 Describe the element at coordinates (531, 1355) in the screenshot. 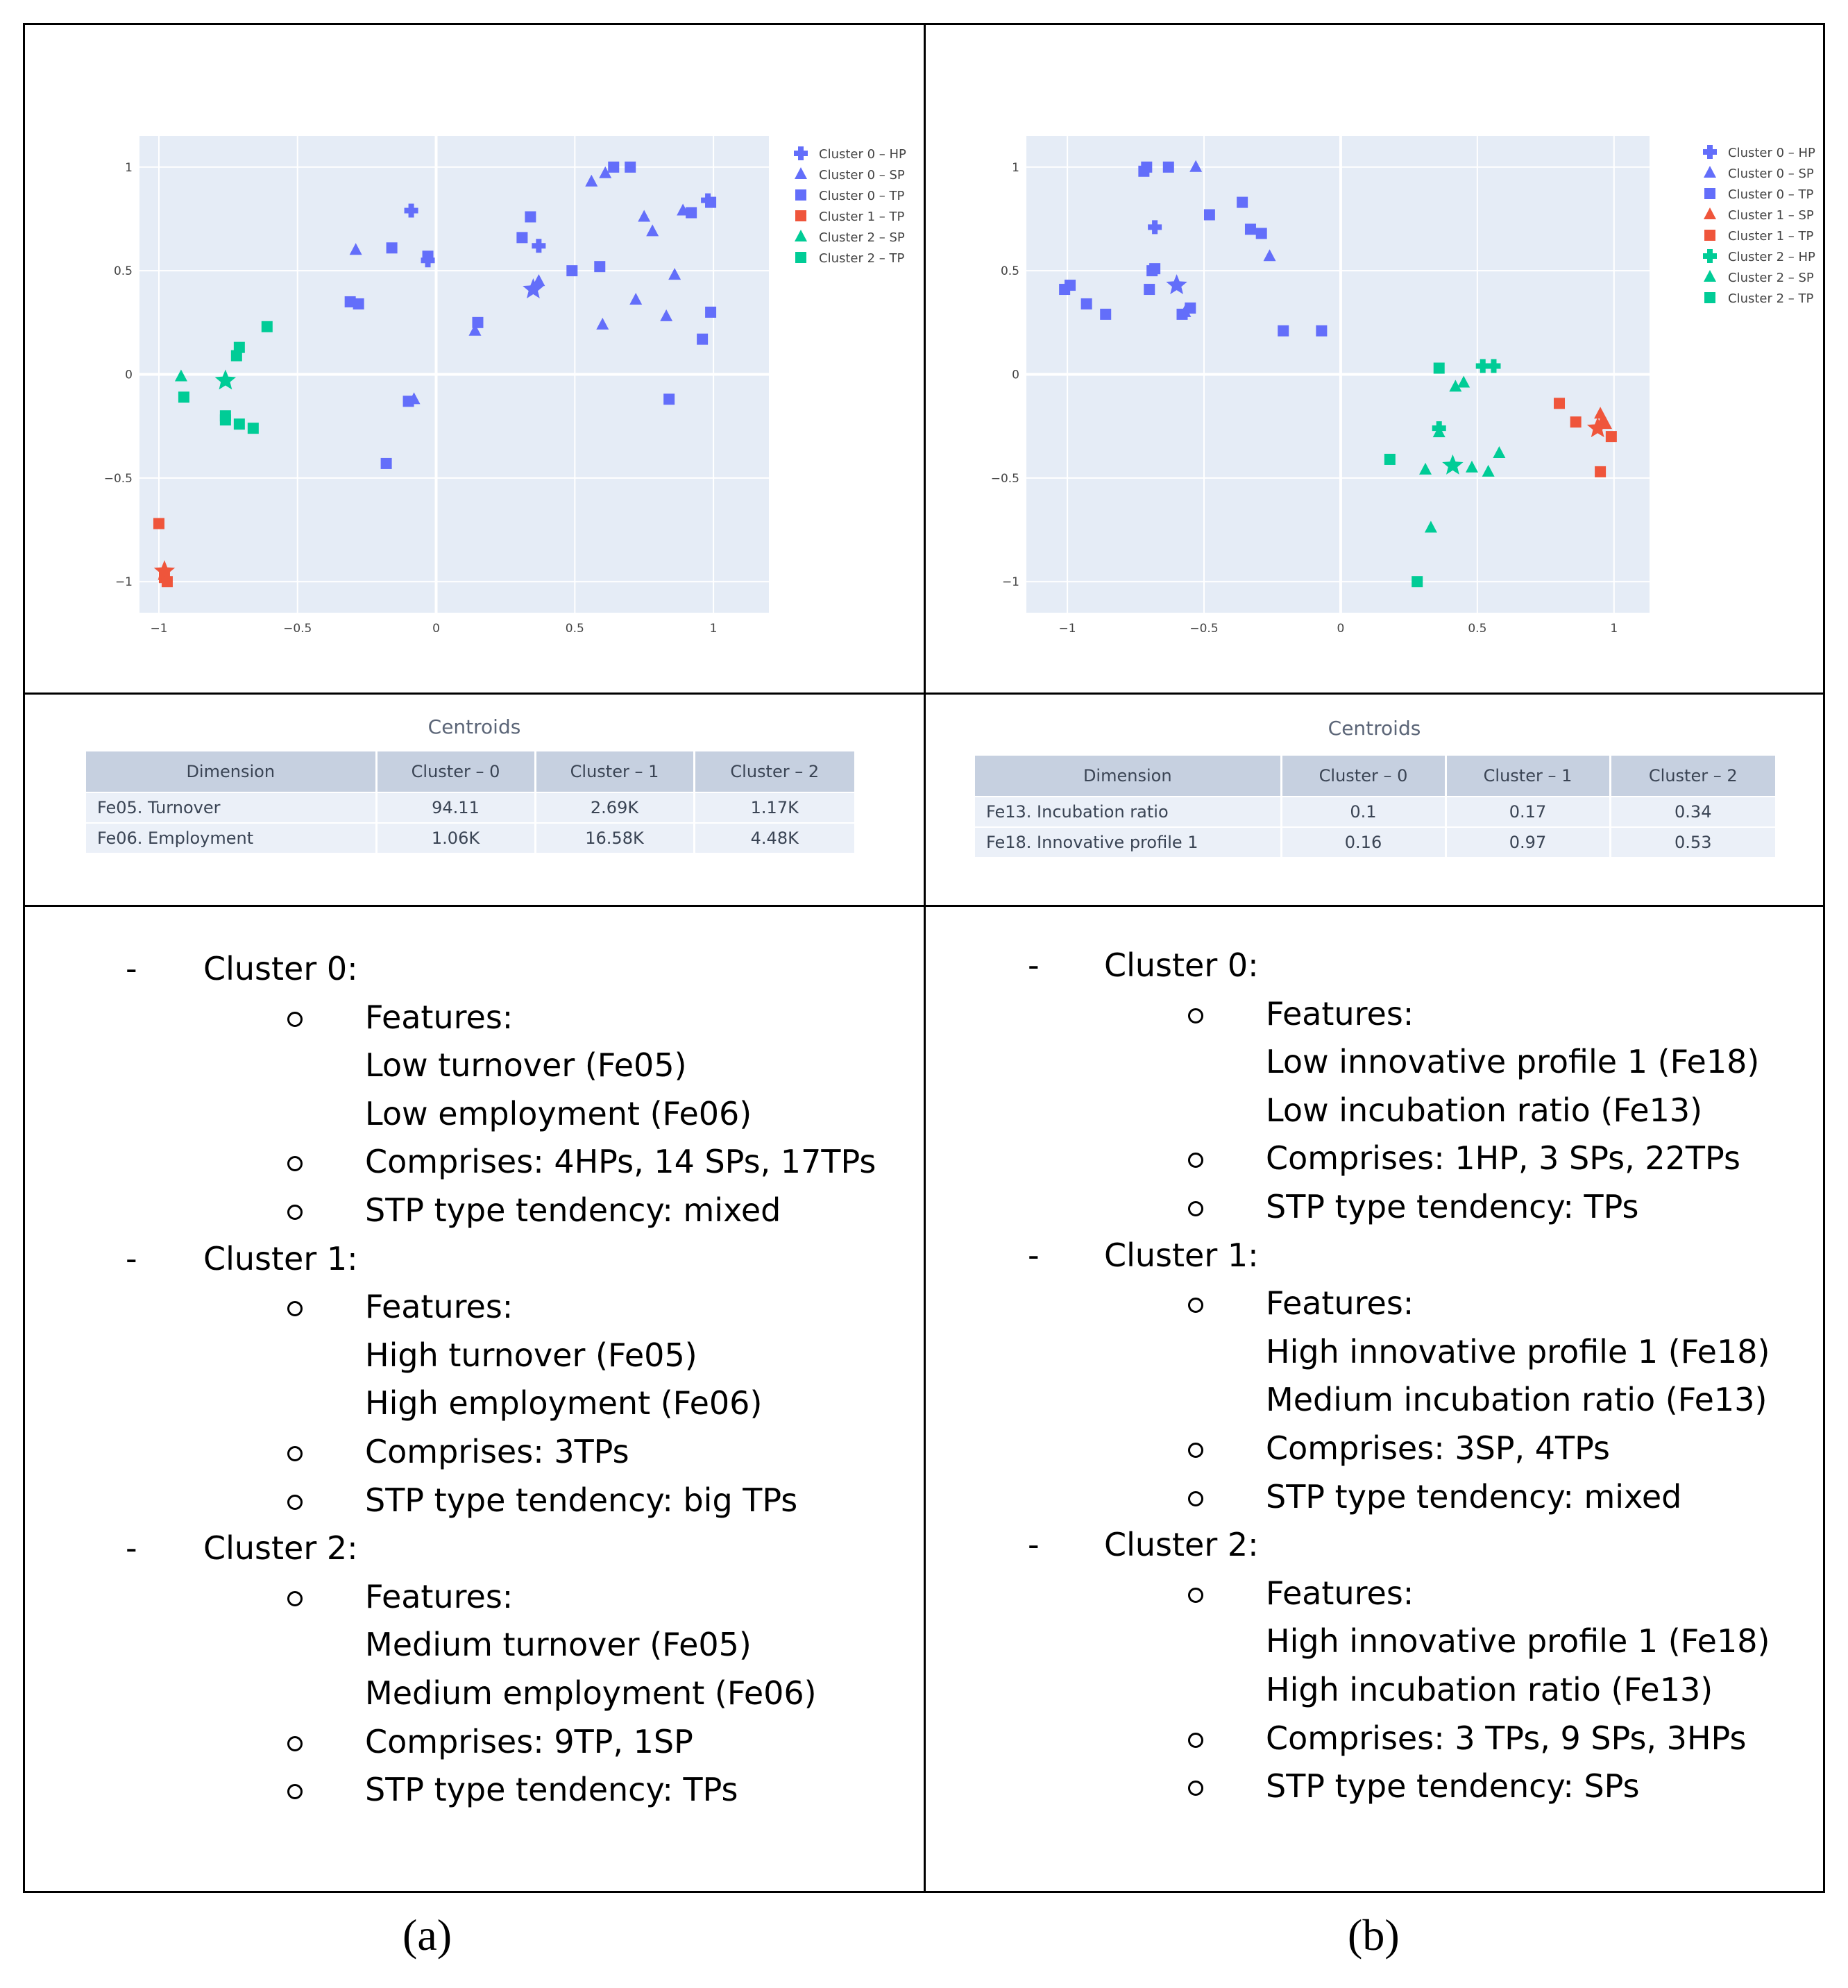

I see `description-item: High turnover (Fe05)` at that location.